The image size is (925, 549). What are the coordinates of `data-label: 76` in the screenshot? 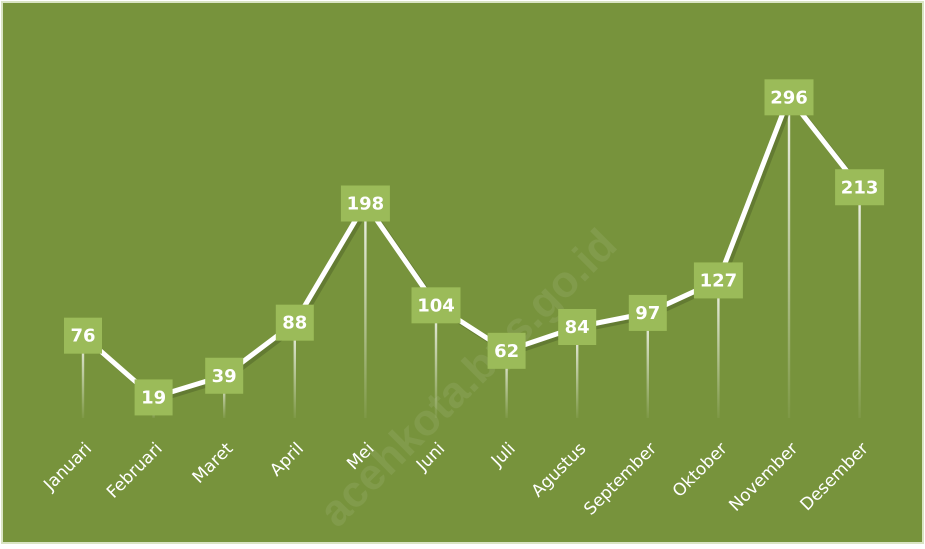 It's located at (82, 336).